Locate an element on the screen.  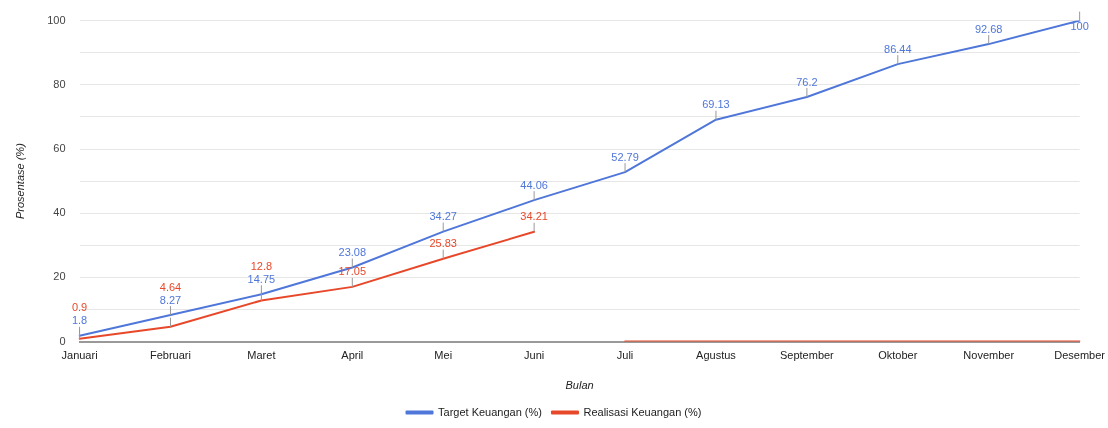
data-label: 23.08 is located at coordinates (352, 252).